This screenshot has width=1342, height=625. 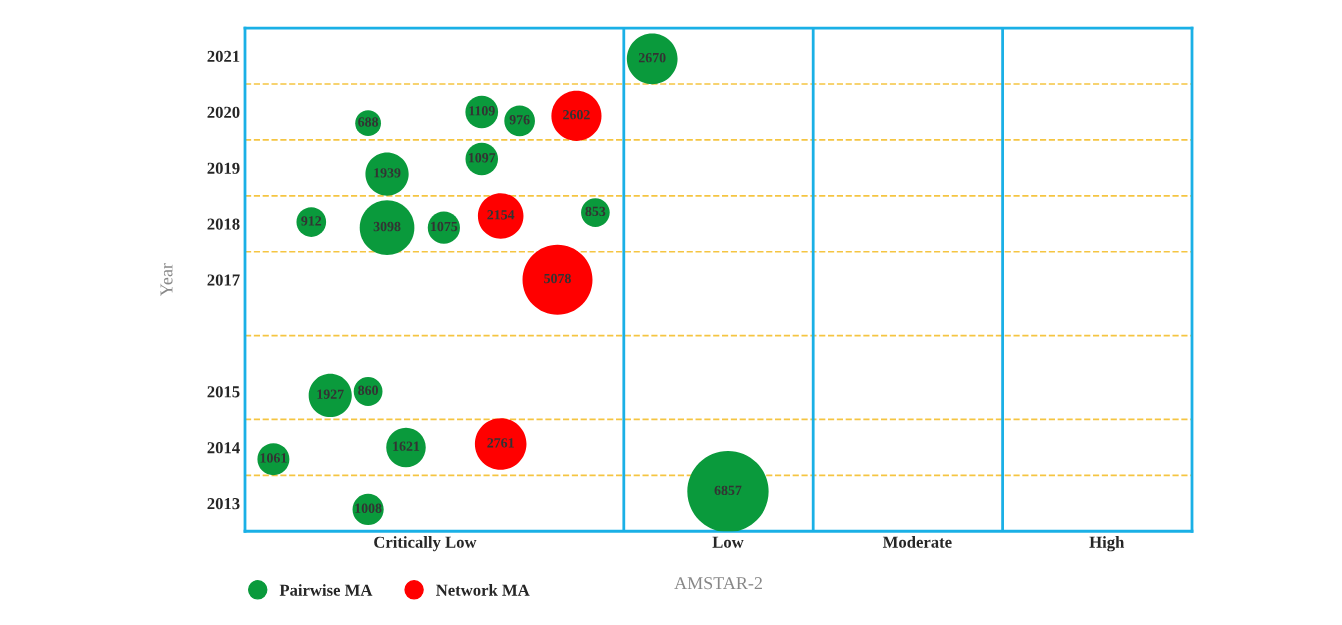 I want to click on data-label: 1061, so click(x=273, y=458).